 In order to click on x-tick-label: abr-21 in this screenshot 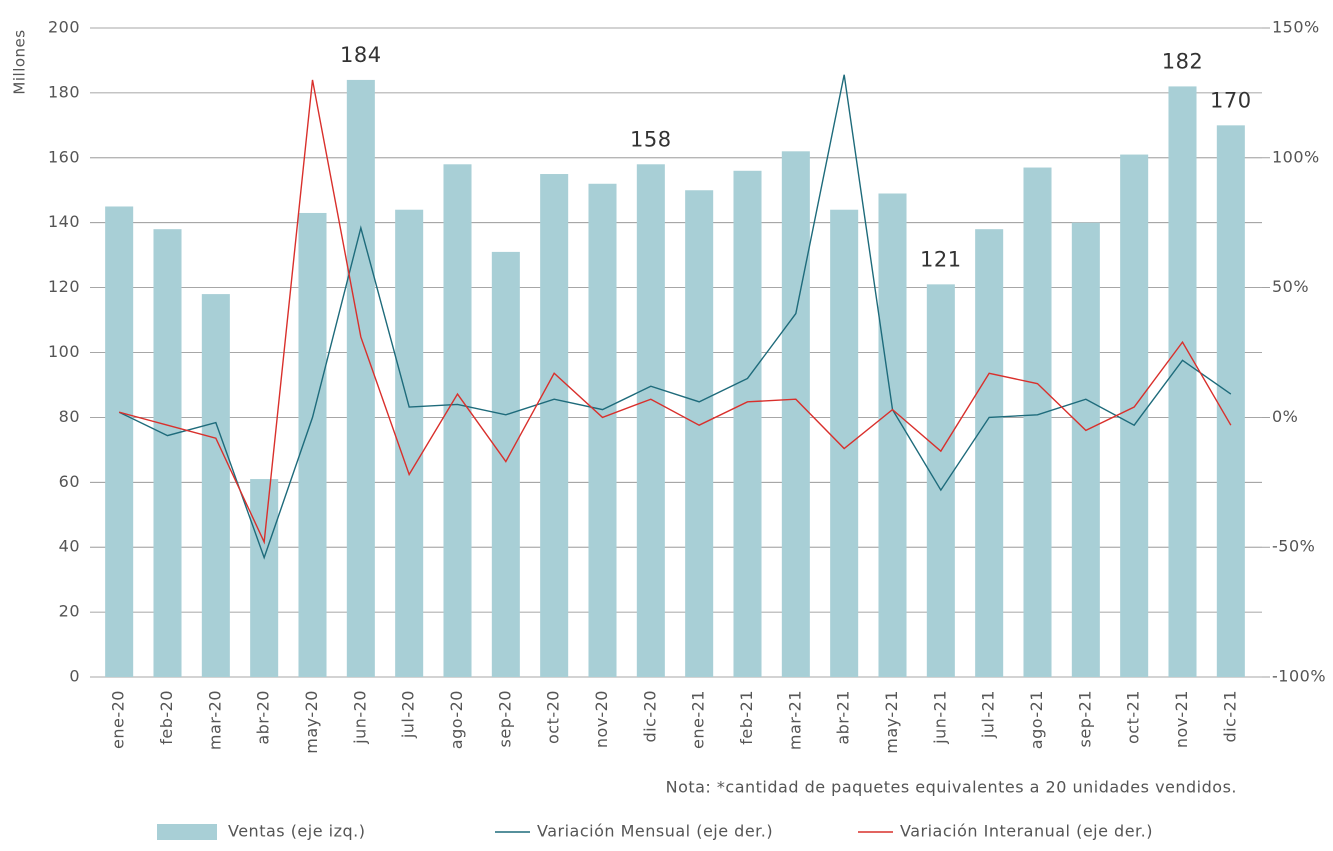, I will do `click(843, 717)`.